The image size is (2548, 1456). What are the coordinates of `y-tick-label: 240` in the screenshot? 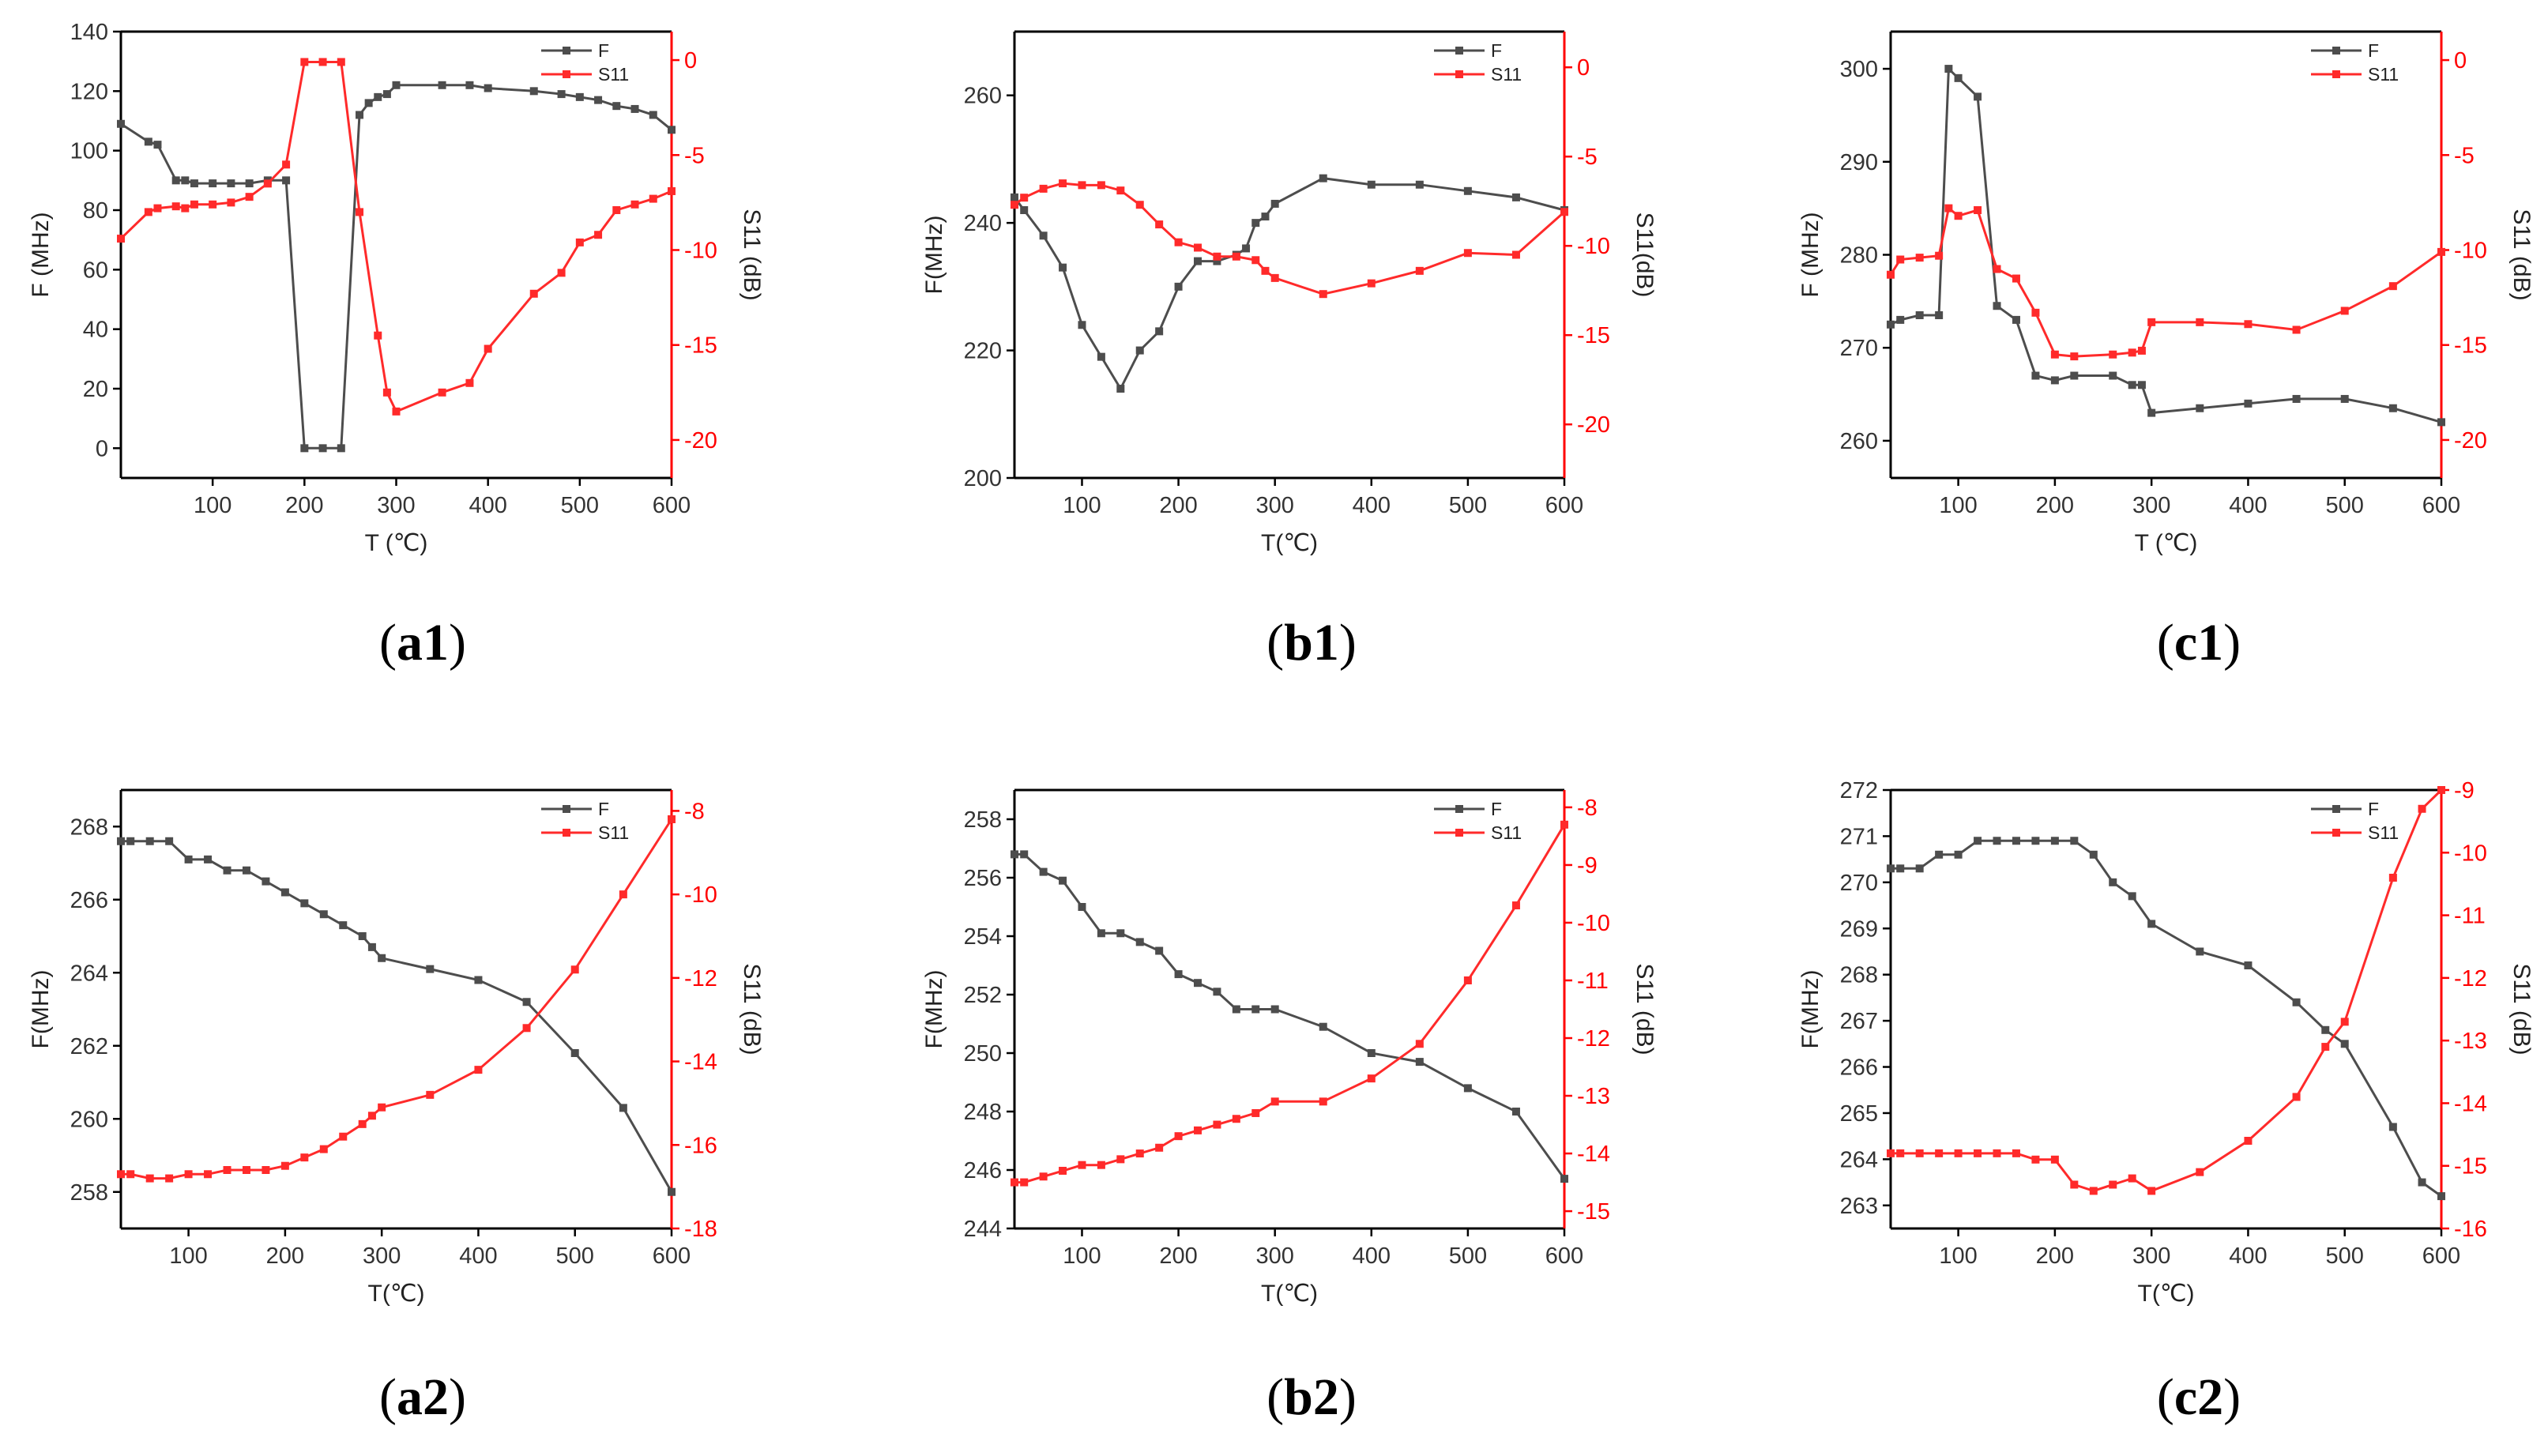 It's located at (983, 223).